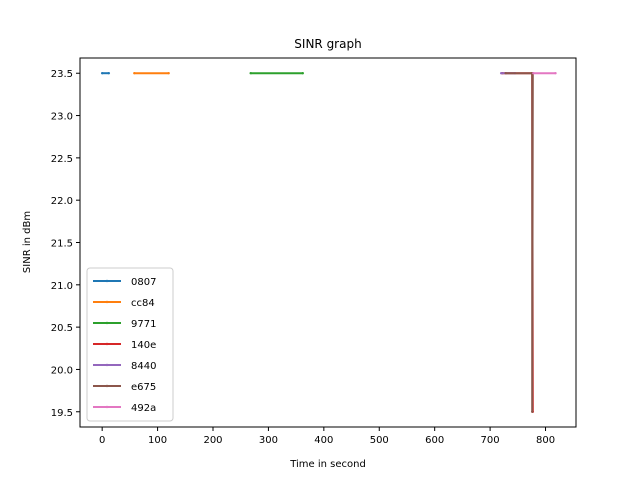 This screenshot has height=480, width=640. I want to click on x-tick-label: 100, so click(157, 440).